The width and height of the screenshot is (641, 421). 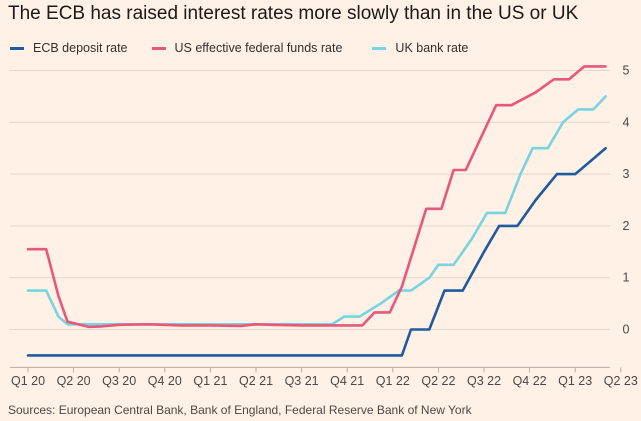 I want to click on legend-swatch-us, so click(x=158, y=48).